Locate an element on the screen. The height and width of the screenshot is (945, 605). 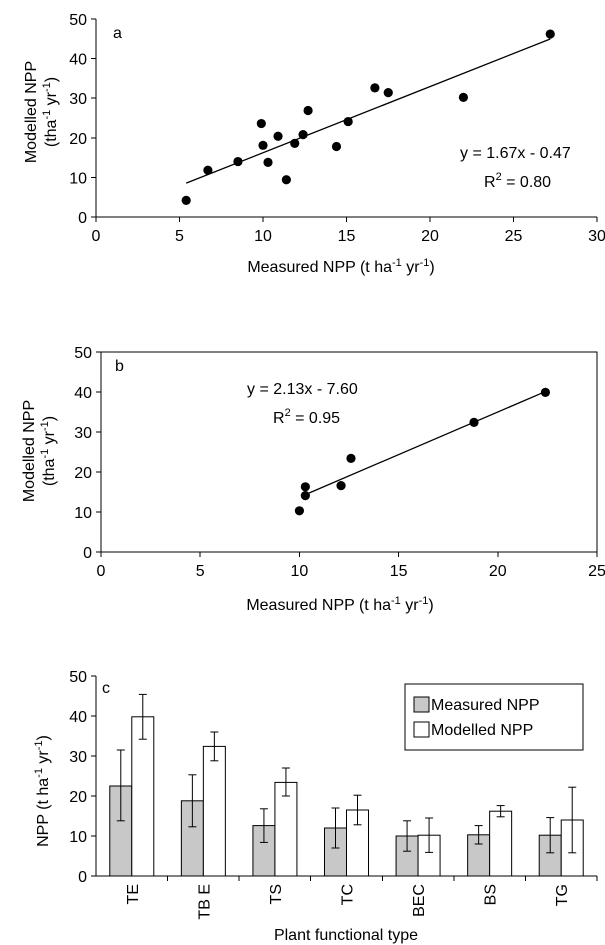
legend-swatch-measured is located at coordinates (421, 704).